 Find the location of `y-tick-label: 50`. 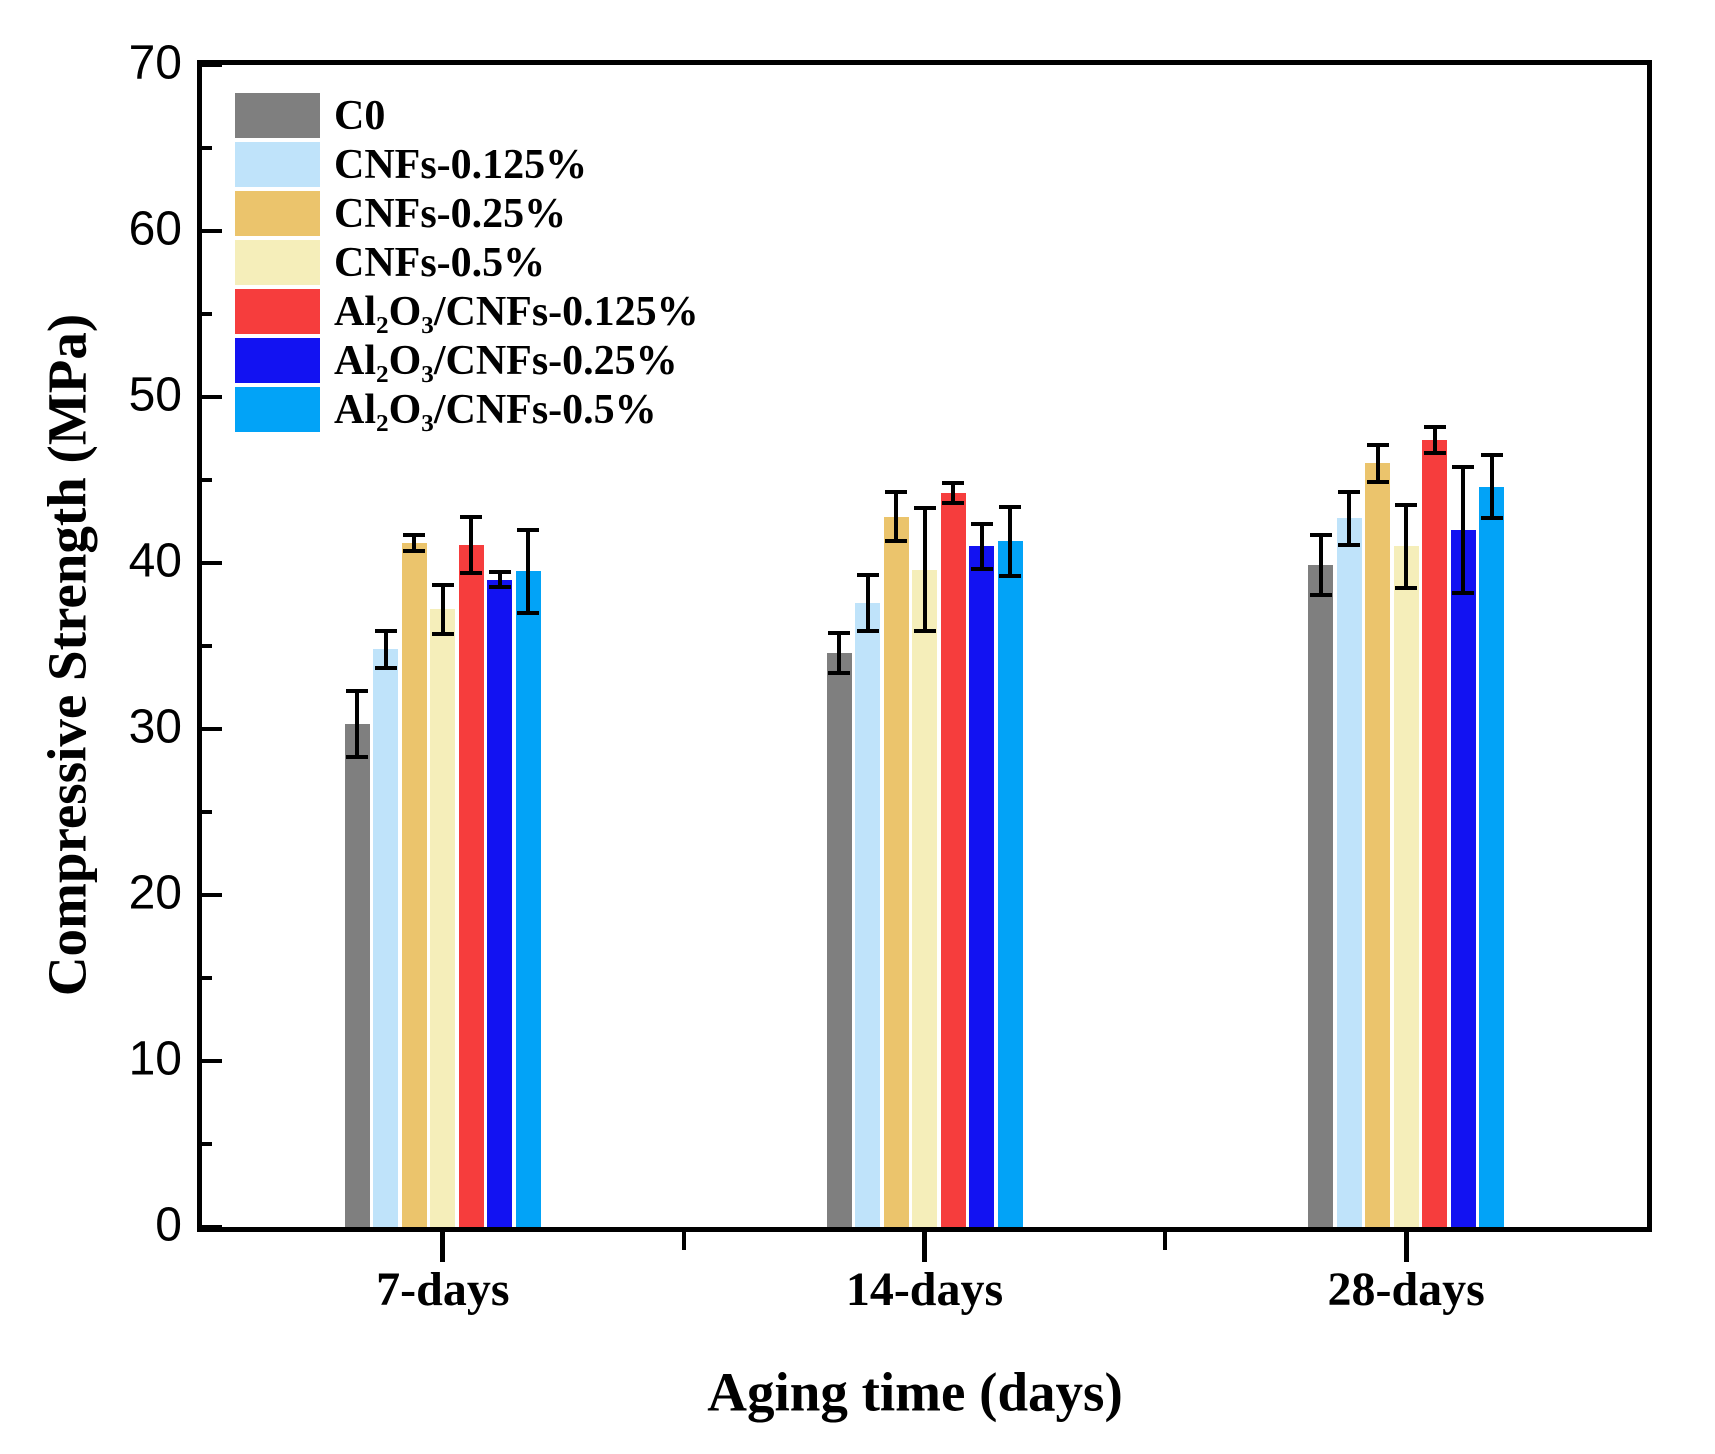

y-tick-label: 50 is located at coordinates (155, 395).